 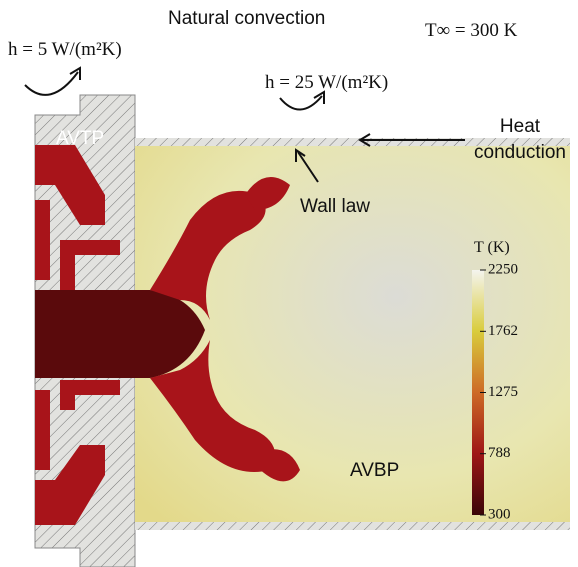 I want to click on heat-conduction: Heat, so click(x=520, y=126).